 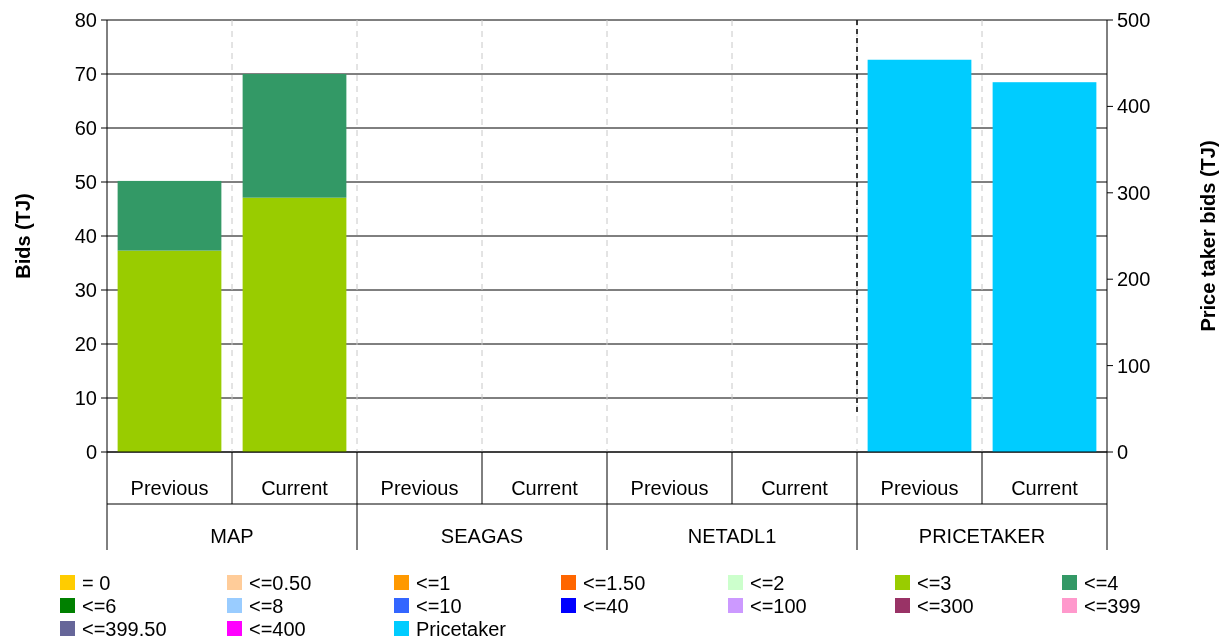 I want to click on legend-label: <=40, so click(x=606, y=606).